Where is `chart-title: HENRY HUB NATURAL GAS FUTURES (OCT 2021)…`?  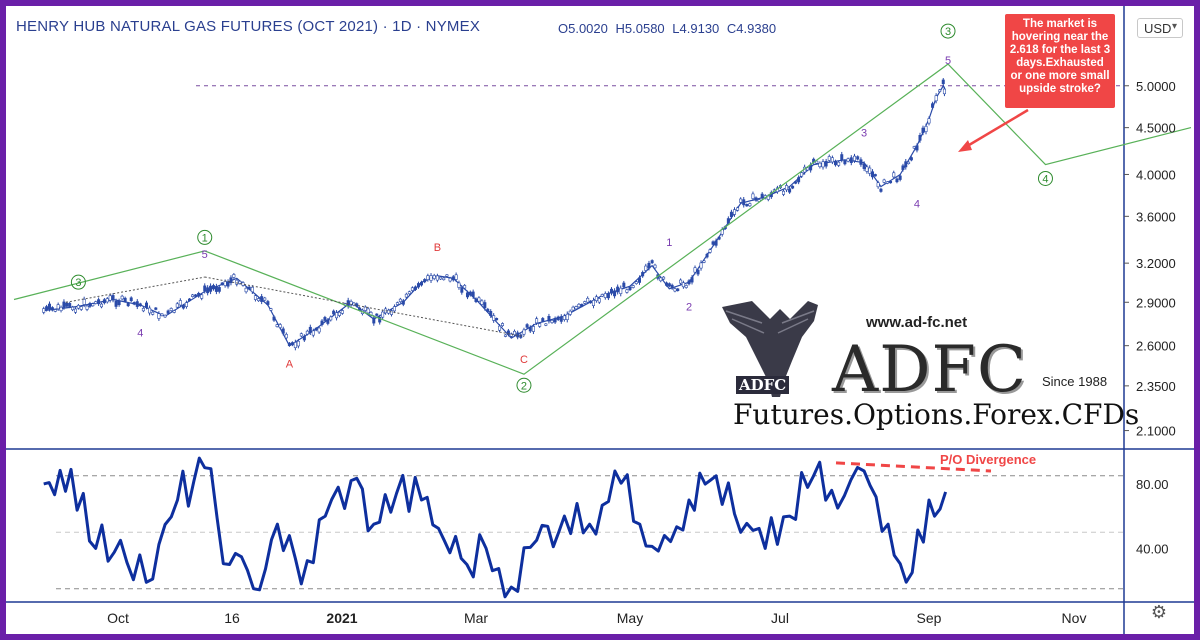 chart-title: HENRY HUB NATURAL GAS FUTURES (OCT 2021)… is located at coordinates (248, 26).